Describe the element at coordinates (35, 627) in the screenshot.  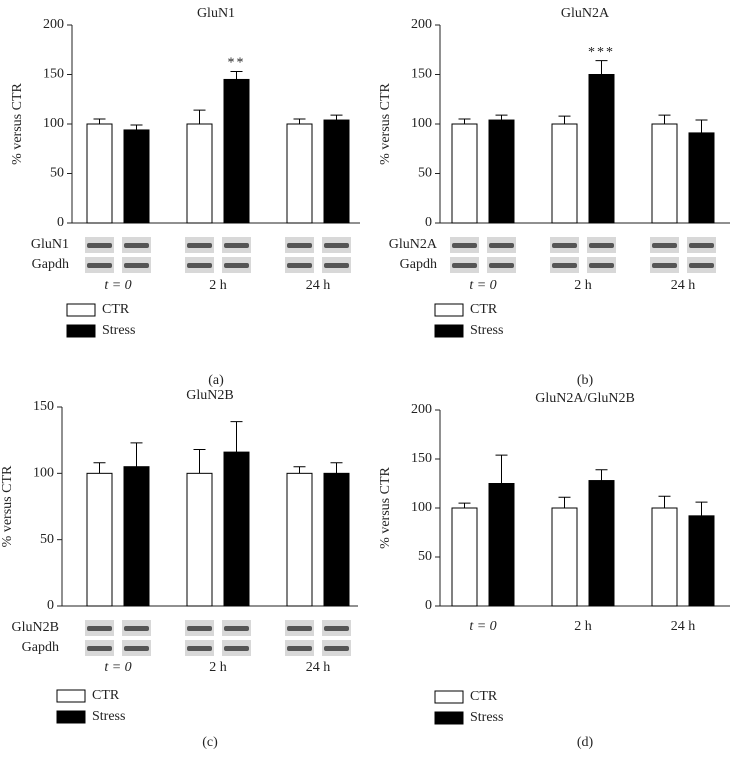
I see `blot-label: GluN2B` at that location.